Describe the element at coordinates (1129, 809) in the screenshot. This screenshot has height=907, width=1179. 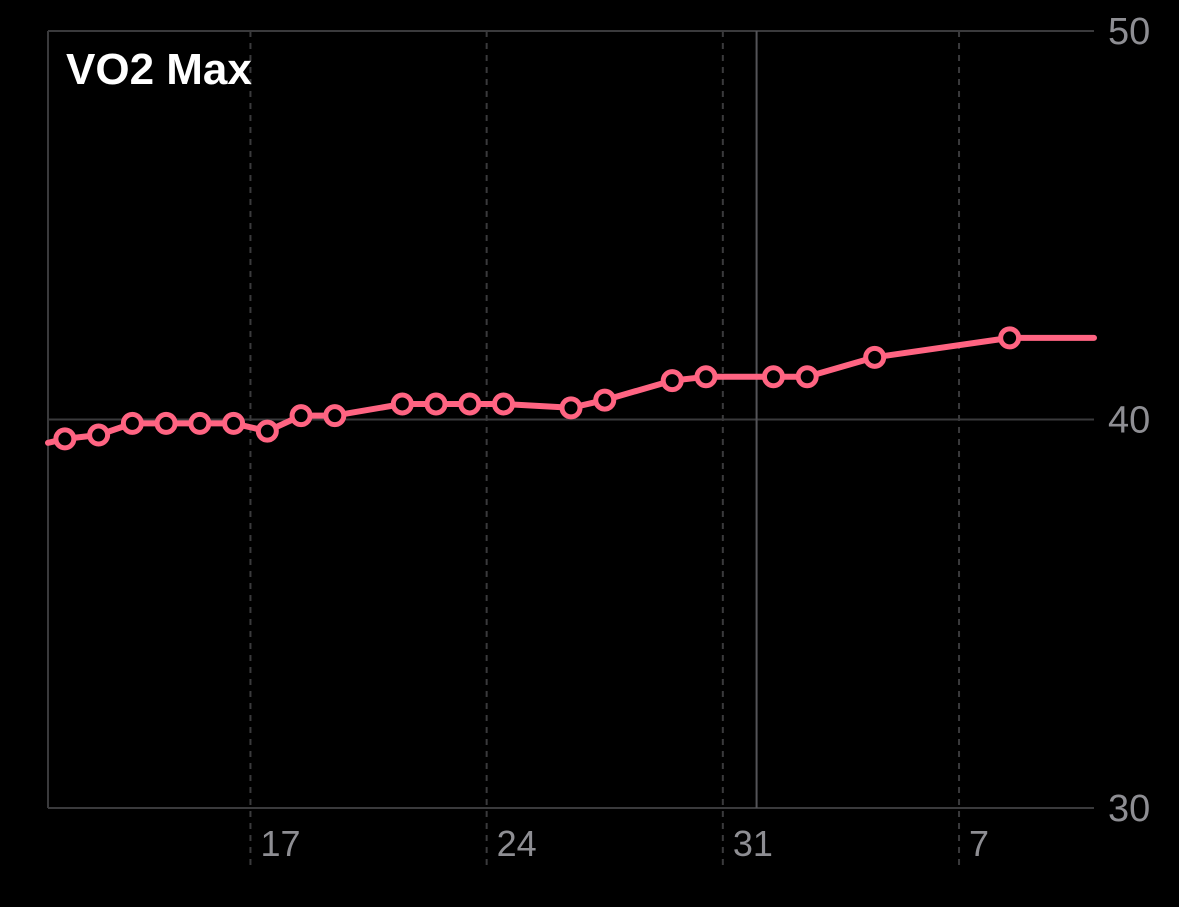
I see `y-tick-label-30: 30` at that location.